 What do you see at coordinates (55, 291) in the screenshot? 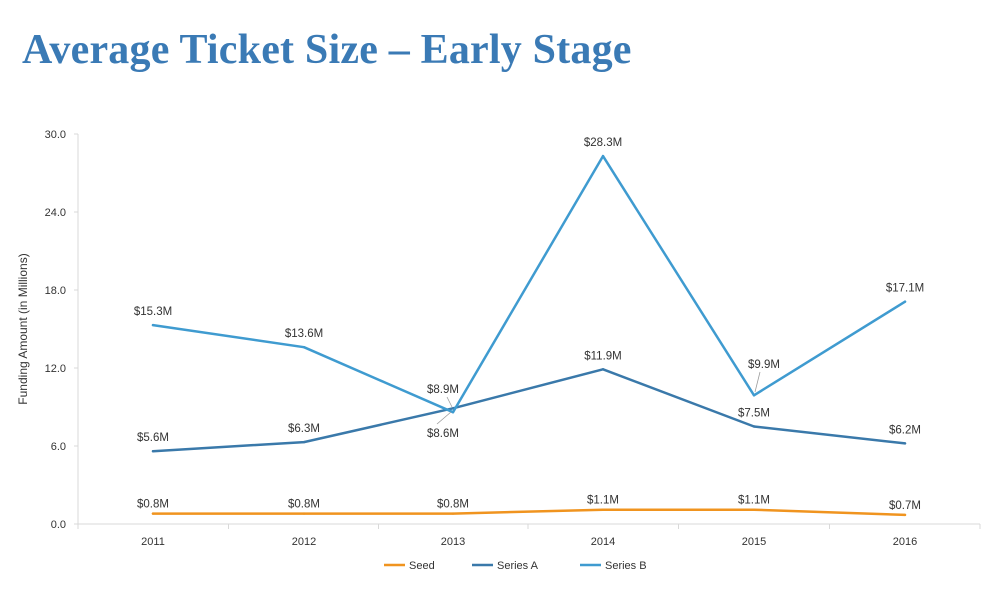
I see `y-tick-label: 18.0` at bounding box center [55, 291].